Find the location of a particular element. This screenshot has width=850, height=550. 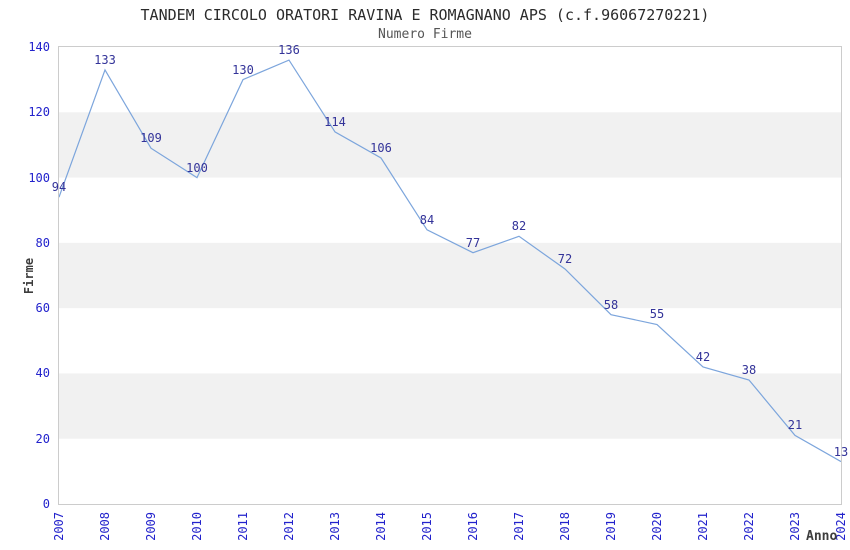

x-tick-label: 2007 is located at coordinates (59, 526).